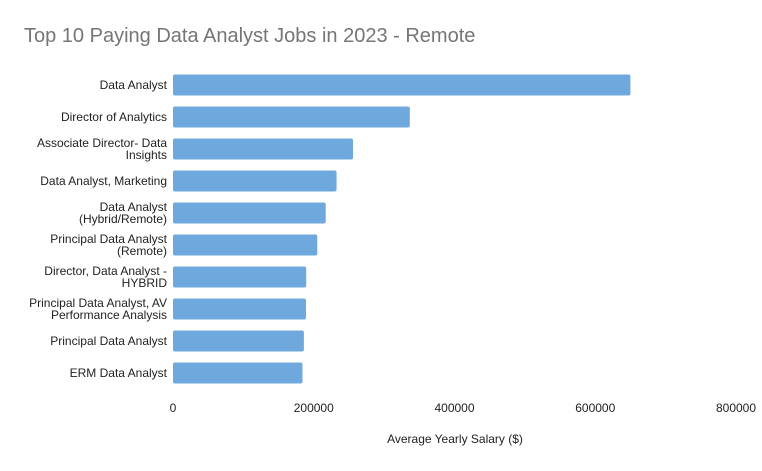  I want to click on x-tick-label: 800000, so click(736, 408).